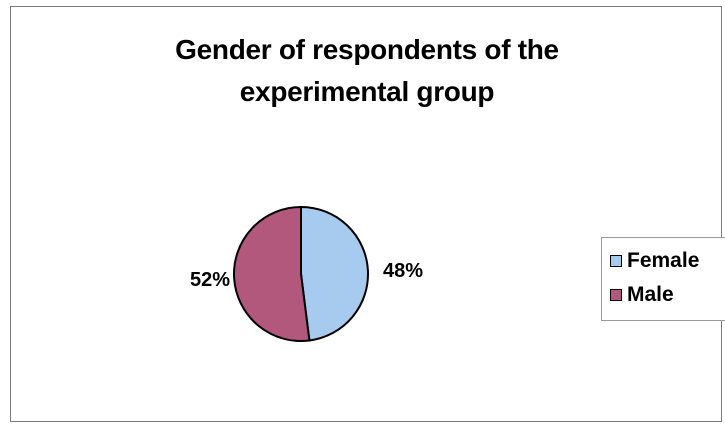 This screenshot has height=427, width=725. What do you see at coordinates (403, 271) in the screenshot?
I see `data-label-female: 48%` at bounding box center [403, 271].